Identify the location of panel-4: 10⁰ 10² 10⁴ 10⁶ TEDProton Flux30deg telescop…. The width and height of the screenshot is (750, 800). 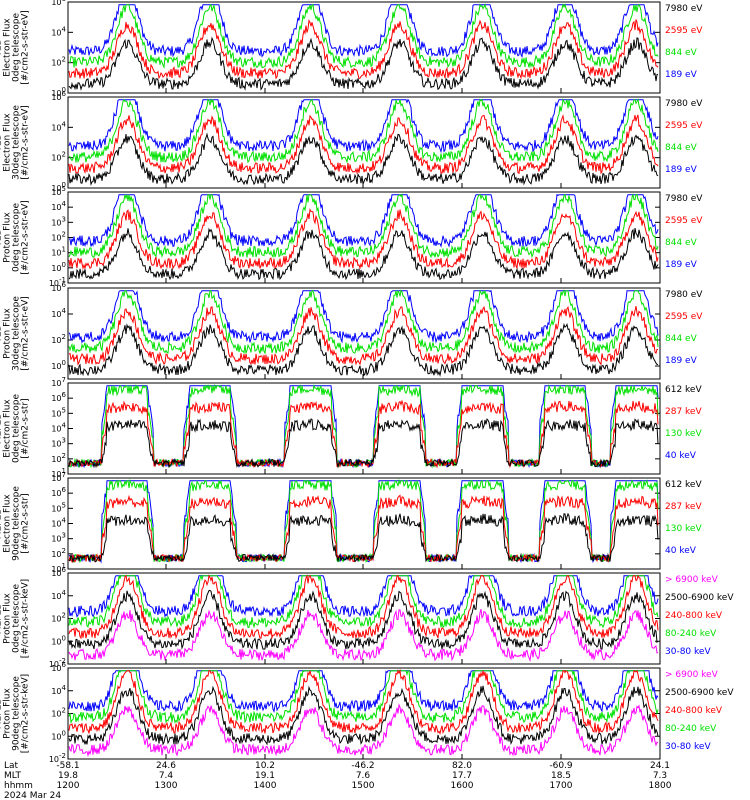
(351, 330).